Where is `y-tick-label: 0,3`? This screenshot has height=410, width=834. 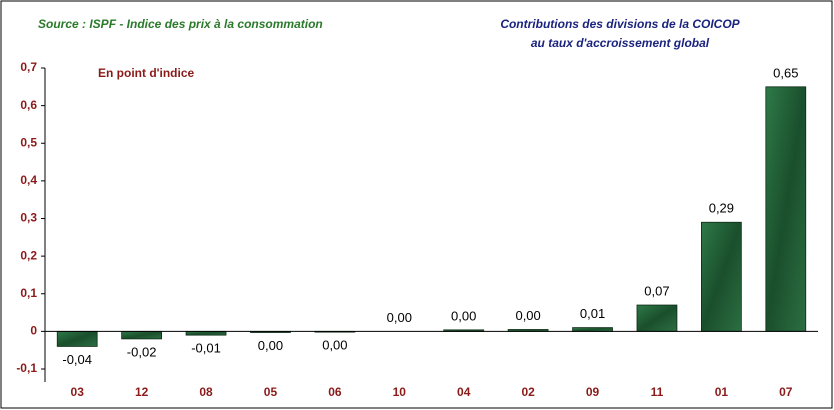 y-tick-label: 0,3 is located at coordinates (28, 218).